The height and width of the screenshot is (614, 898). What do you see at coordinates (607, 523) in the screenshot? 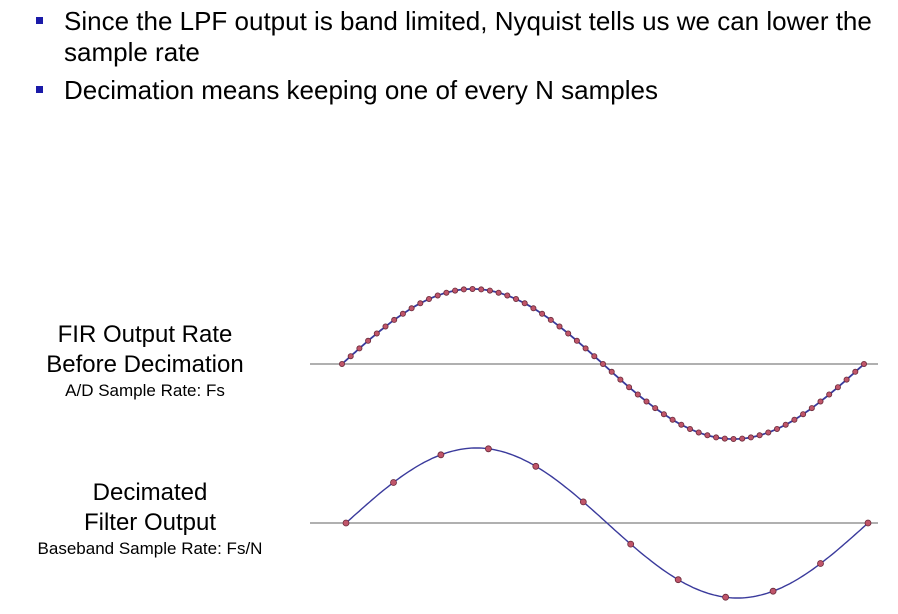
I see `sine-curve` at bounding box center [607, 523].